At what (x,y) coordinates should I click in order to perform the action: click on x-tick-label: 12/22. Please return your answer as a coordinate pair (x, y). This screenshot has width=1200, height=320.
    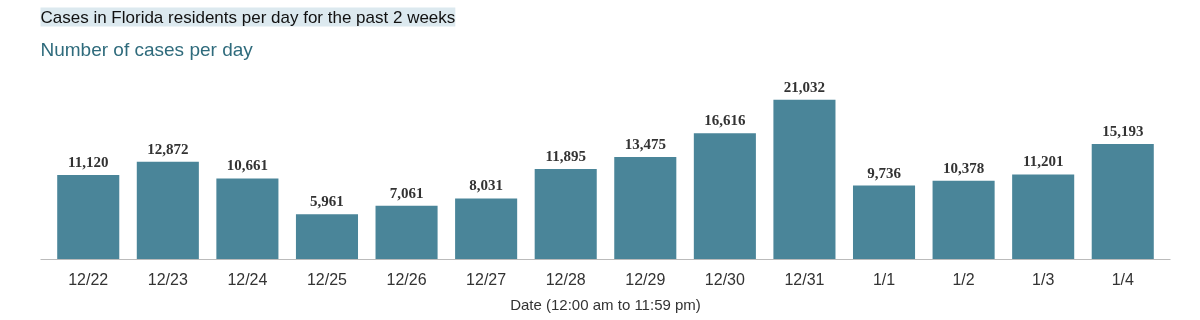
    Looking at the image, I should click on (88, 279).